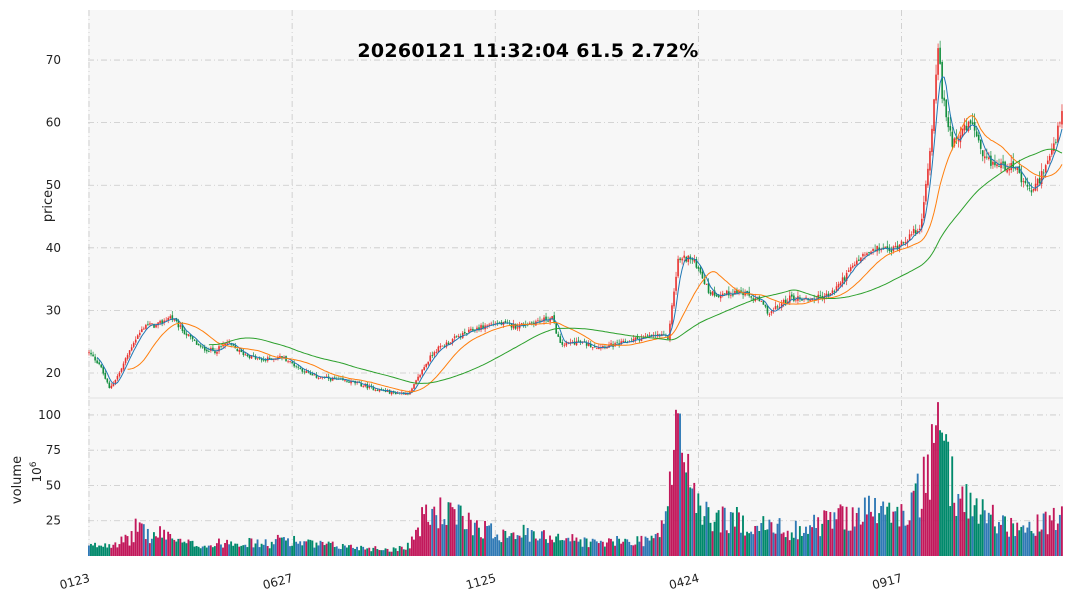  What do you see at coordinates (53, 248) in the screenshot?
I see `price-tick-label: 40` at bounding box center [53, 248].